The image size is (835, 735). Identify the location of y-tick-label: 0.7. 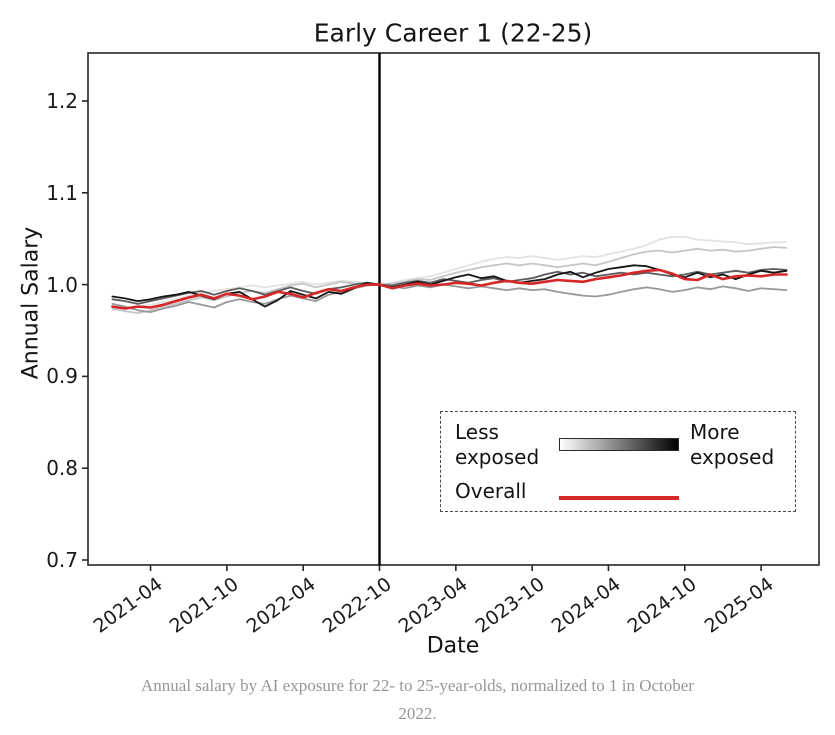
(62, 560).